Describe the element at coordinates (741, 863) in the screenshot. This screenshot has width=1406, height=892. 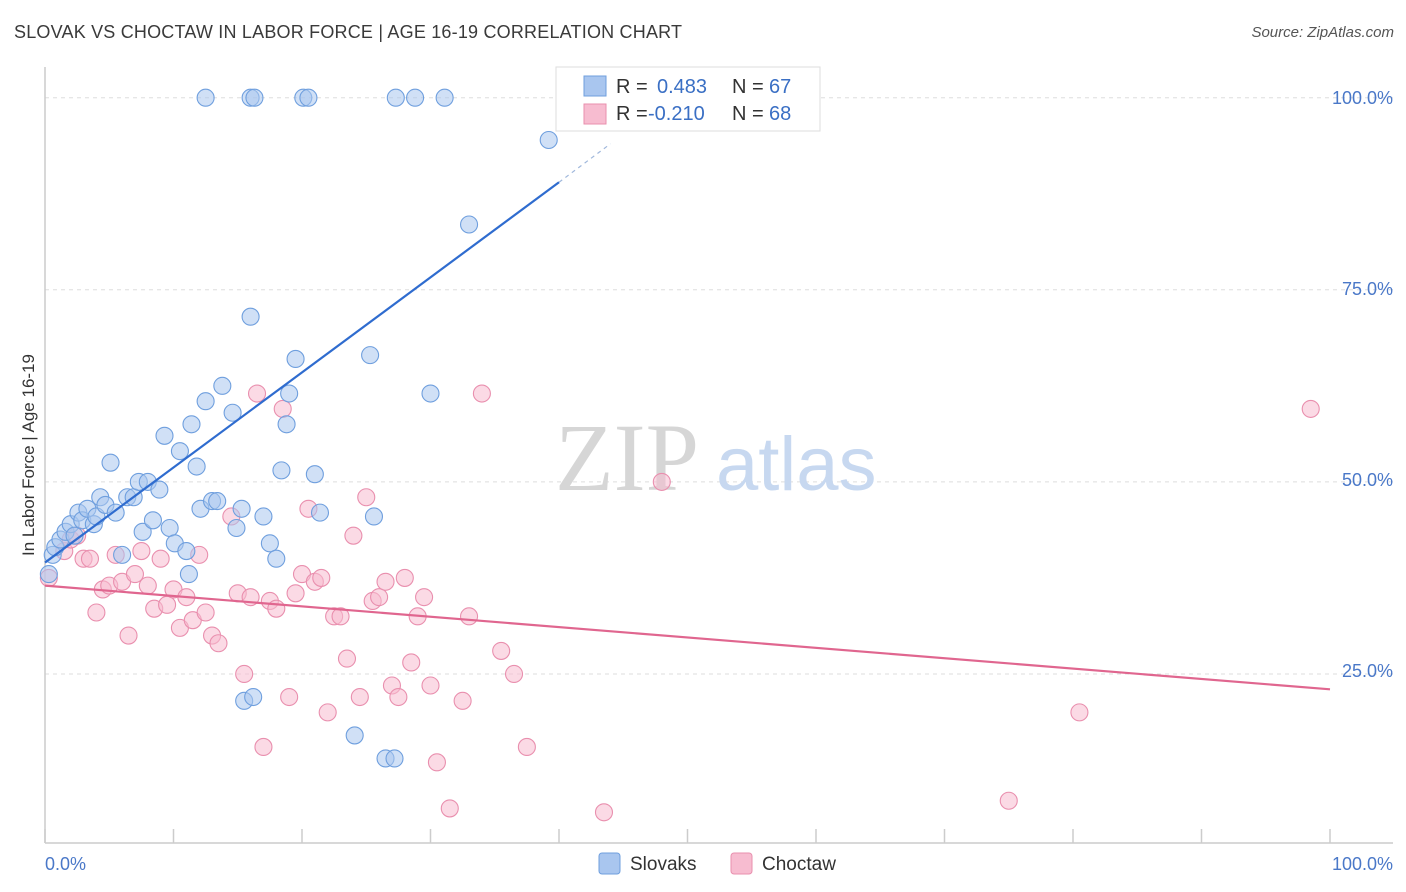
I see `bottom-legend-swatch-choctaw` at that location.